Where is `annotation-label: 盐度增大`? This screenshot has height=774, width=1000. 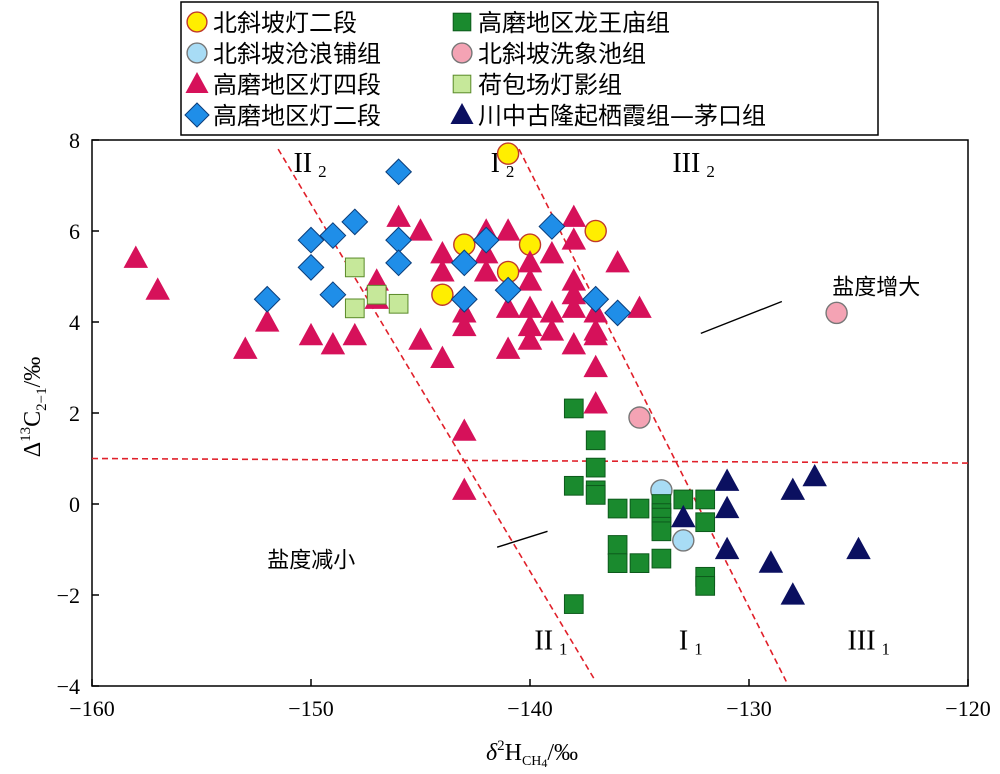 annotation-label: 盐度增大 is located at coordinates (876, 288).